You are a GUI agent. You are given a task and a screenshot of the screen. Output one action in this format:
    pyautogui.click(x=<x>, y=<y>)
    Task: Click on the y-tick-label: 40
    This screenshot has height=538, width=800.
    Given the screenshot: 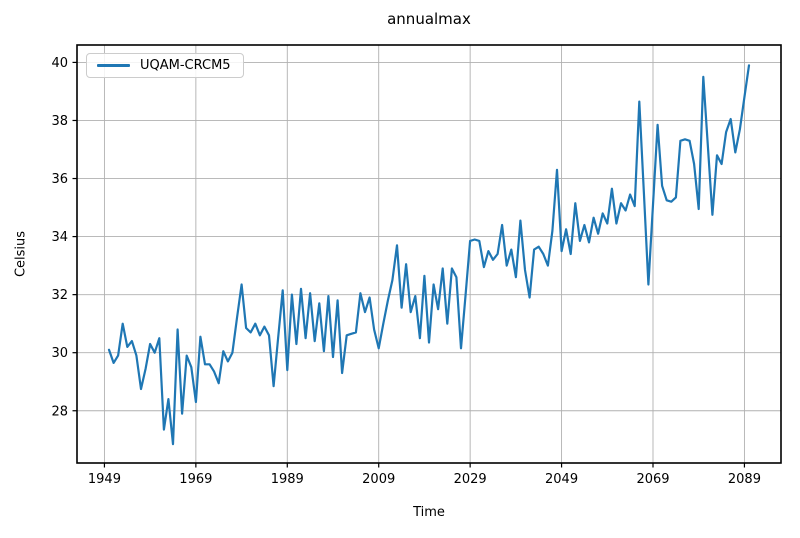 What is the action you would take?
    pyautogui.click(x=59, y=63)
    